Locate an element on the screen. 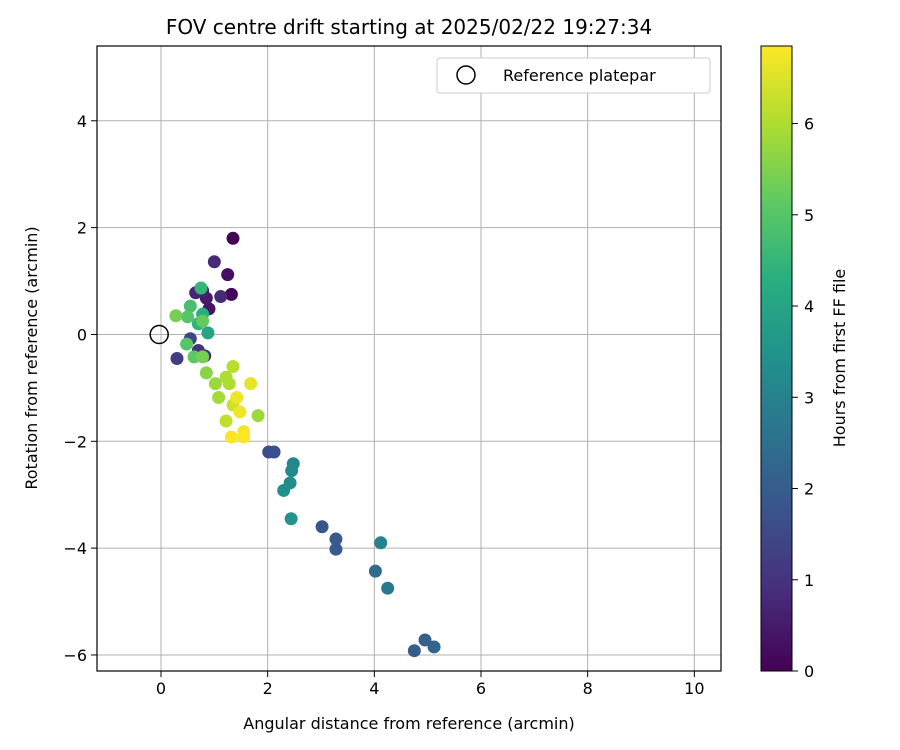 The height and width of the screenshot is (750, 900). legend-box is located at coordinates (573, 75).